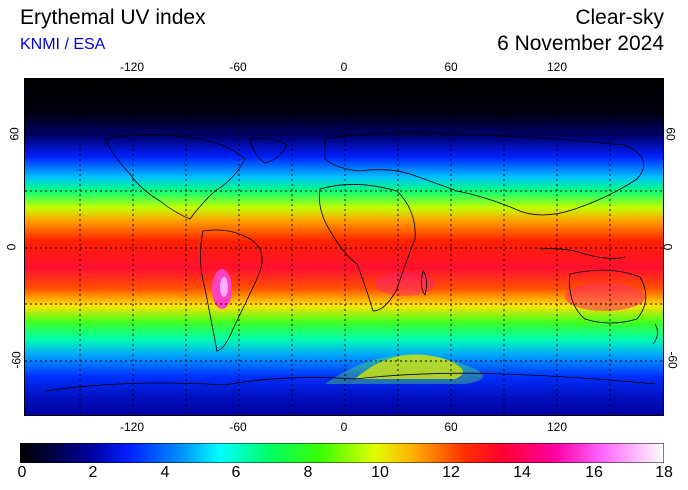  I want to click on uv-ozone-edge, so click(404, 369).